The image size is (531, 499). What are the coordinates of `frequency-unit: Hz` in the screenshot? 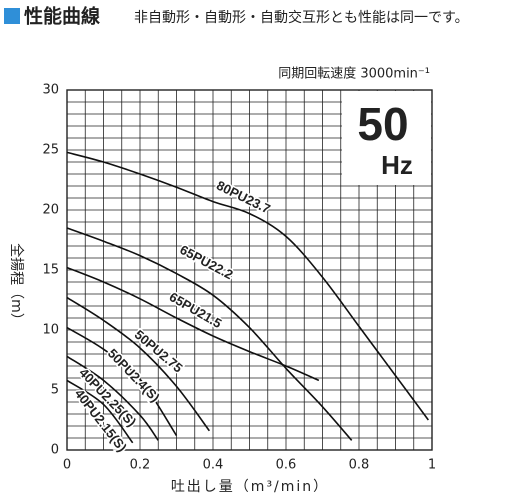 It's located at (397, 165).